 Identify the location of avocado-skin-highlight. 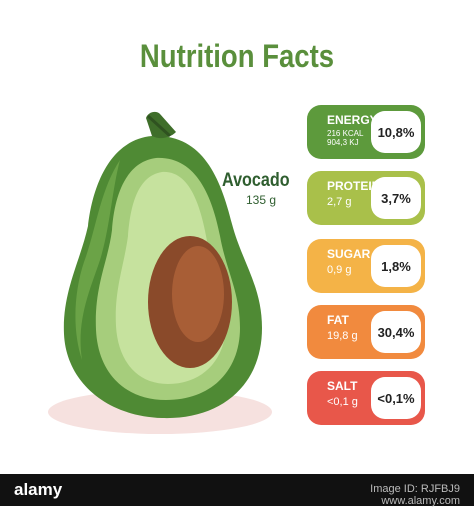
(97, 260).